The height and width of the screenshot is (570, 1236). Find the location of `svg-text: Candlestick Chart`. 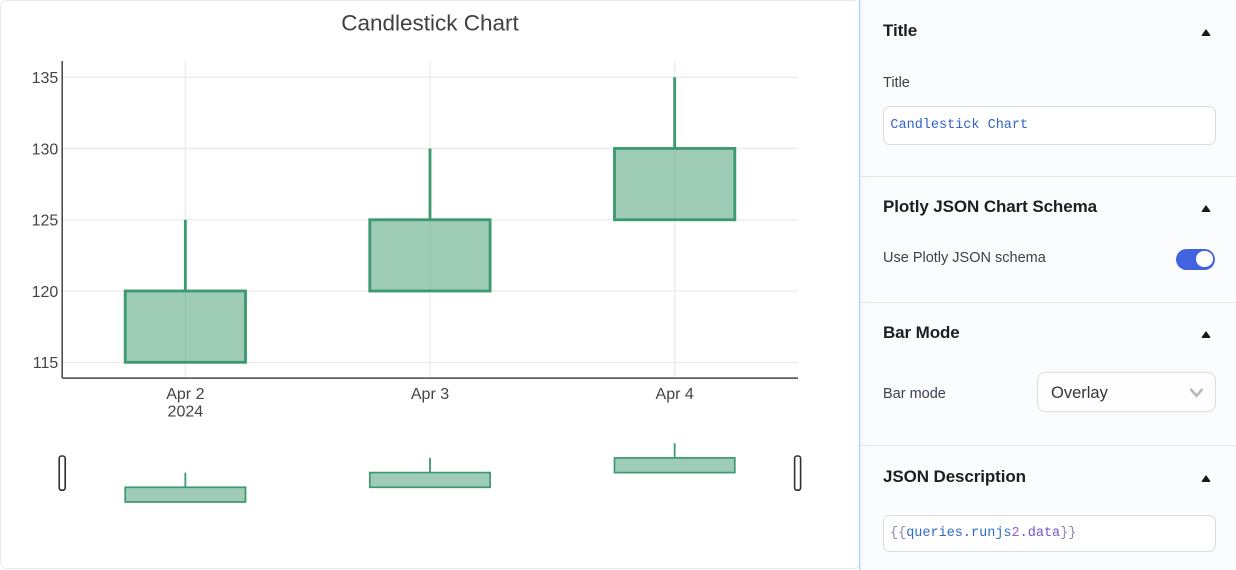

svg-text: Candlestick Chart is located at coordinates (430, 23).